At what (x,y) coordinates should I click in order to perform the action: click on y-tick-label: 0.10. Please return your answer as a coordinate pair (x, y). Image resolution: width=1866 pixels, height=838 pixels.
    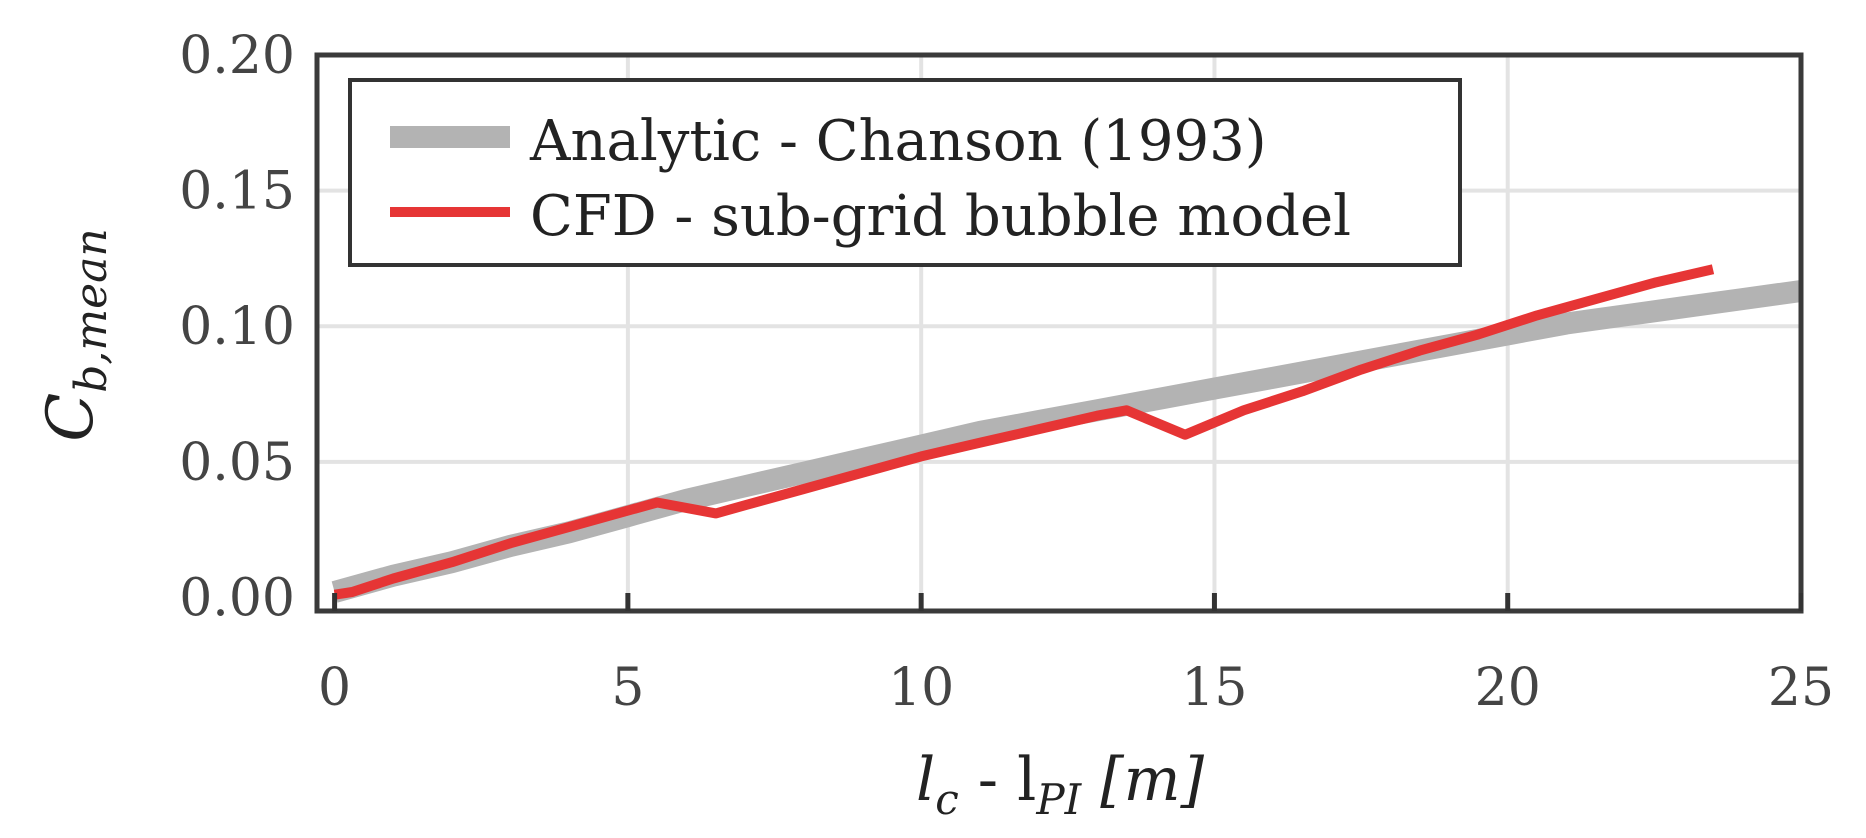
    Looking at the image, I should click on (237, 327).